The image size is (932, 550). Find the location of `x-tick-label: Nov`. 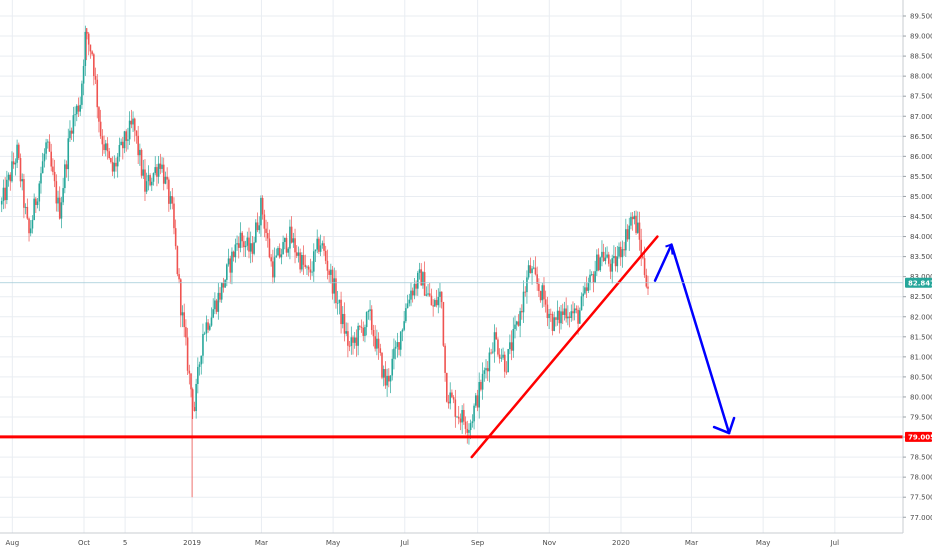

x-tick-label: Nov is located at coordinates (549, 543).